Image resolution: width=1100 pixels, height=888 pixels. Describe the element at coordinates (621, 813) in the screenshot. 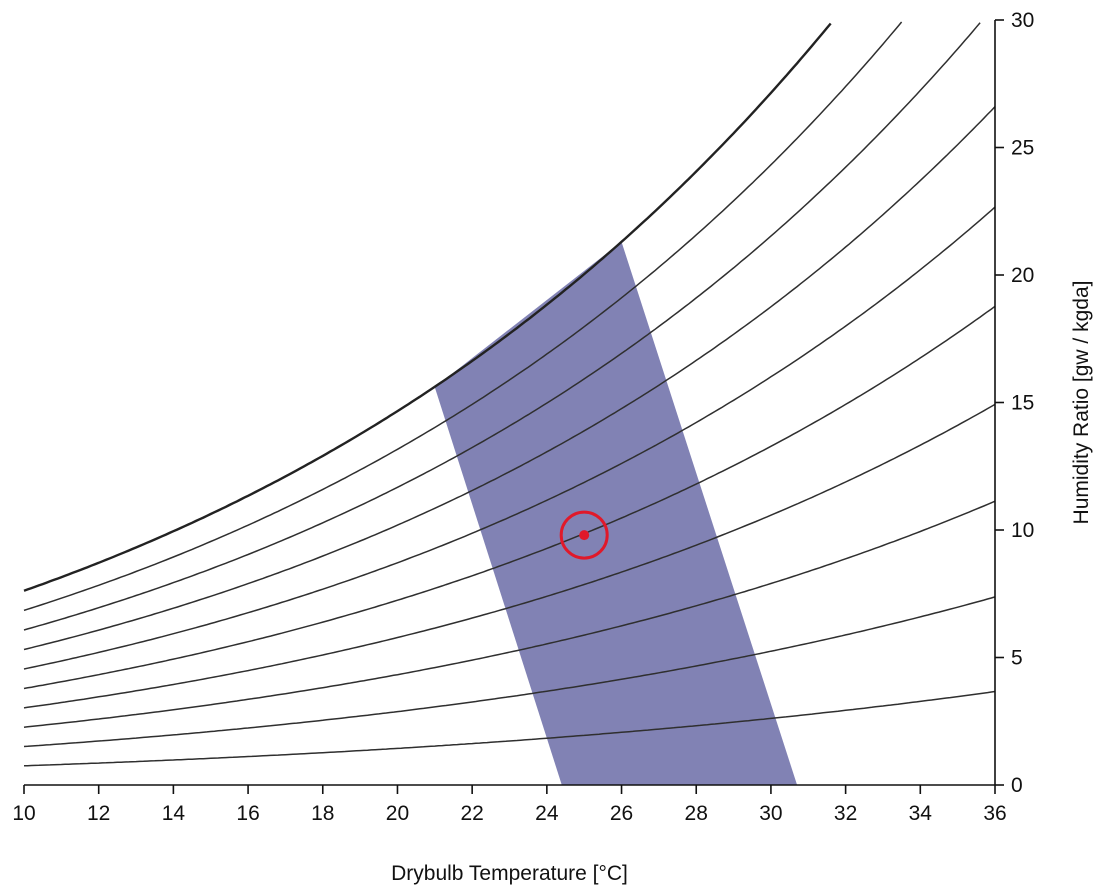

I see `x-tick-label: 26` at that location.